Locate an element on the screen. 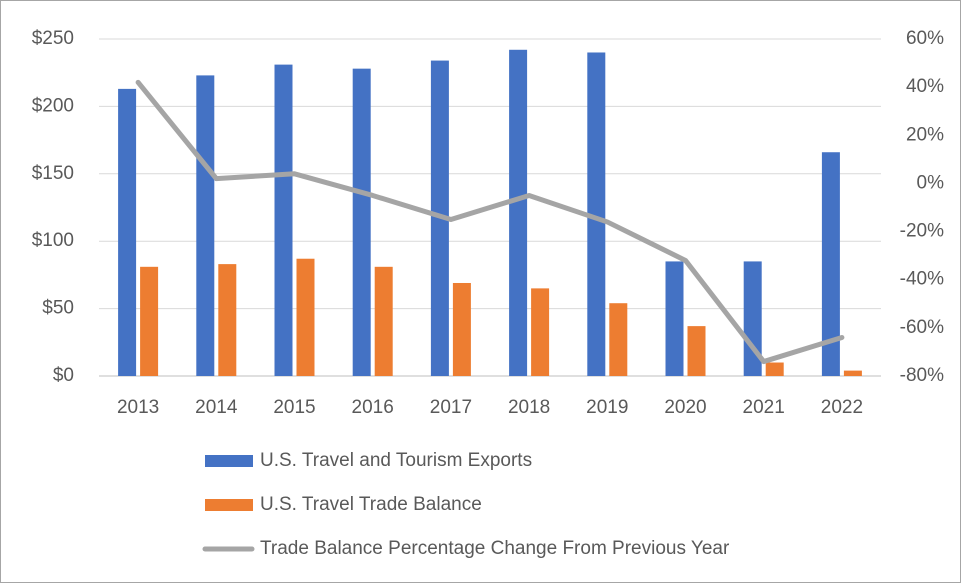 This screenshot has width=962, height=584. y2-tick-label: -40% is located at coordinates (922, 279).